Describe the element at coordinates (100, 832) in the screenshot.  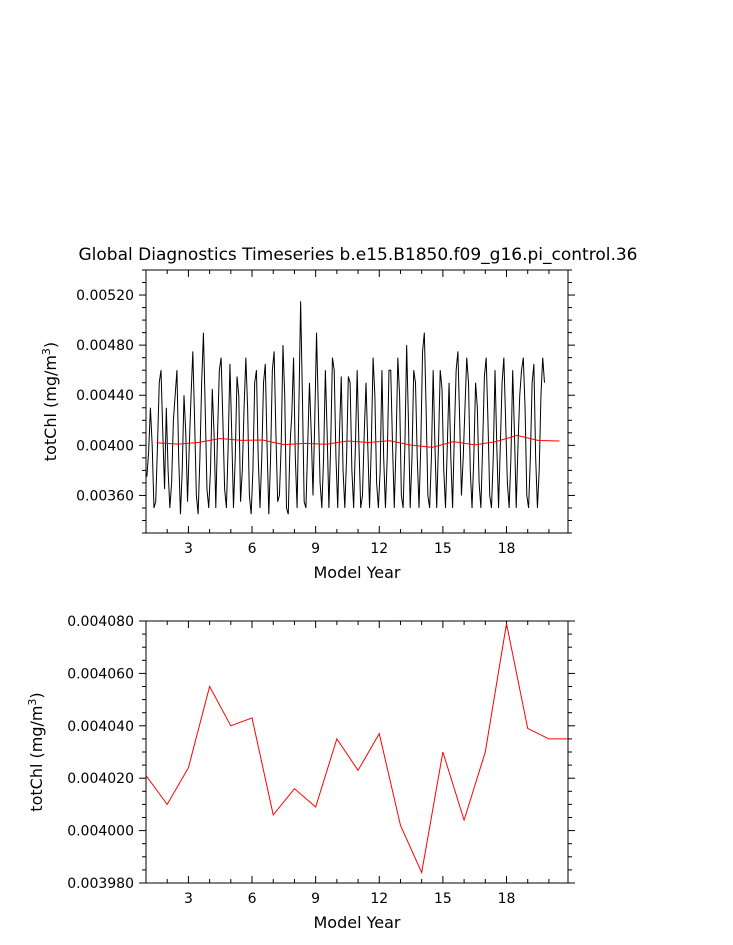
I see `y-tick-label: 0.004000` at that location.